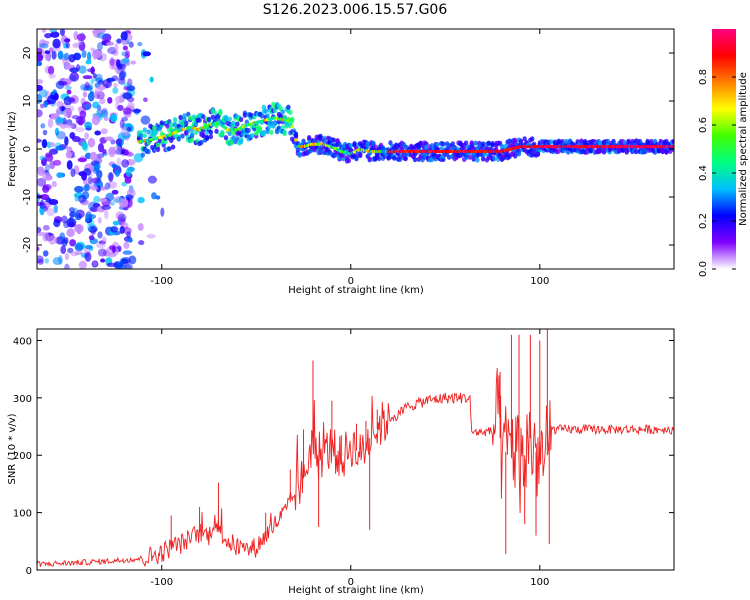  Describe the element at coordinates (724, 149) in the screenshot. I see `colorbar-gradient` at that location.